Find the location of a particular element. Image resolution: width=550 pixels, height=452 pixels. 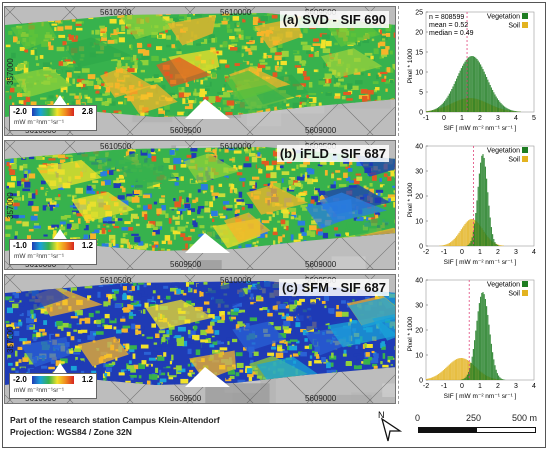

color-legend: -2.0 2.8 mW m⁻²nm⁻¹sr⁻¹ is located at coordinates (53, 118).